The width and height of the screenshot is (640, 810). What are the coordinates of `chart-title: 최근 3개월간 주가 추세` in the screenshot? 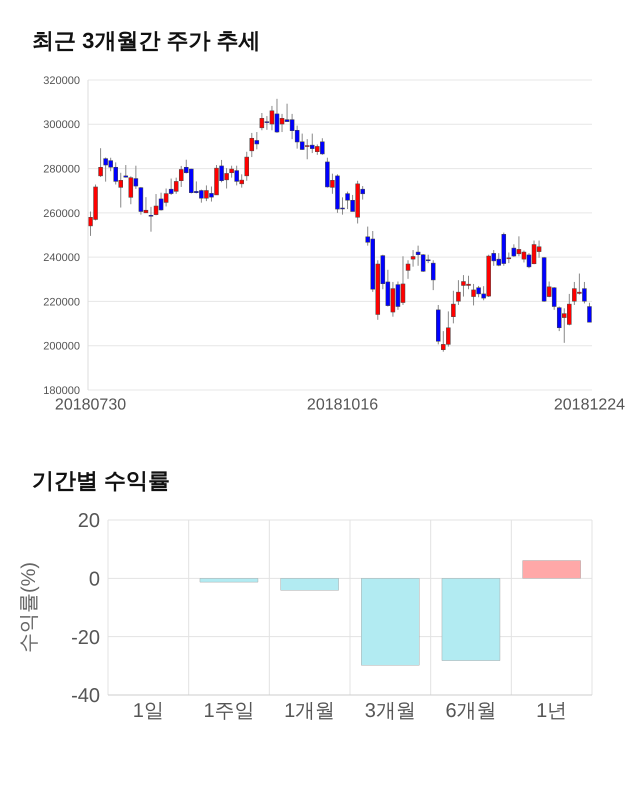 It's located at (147, 41).